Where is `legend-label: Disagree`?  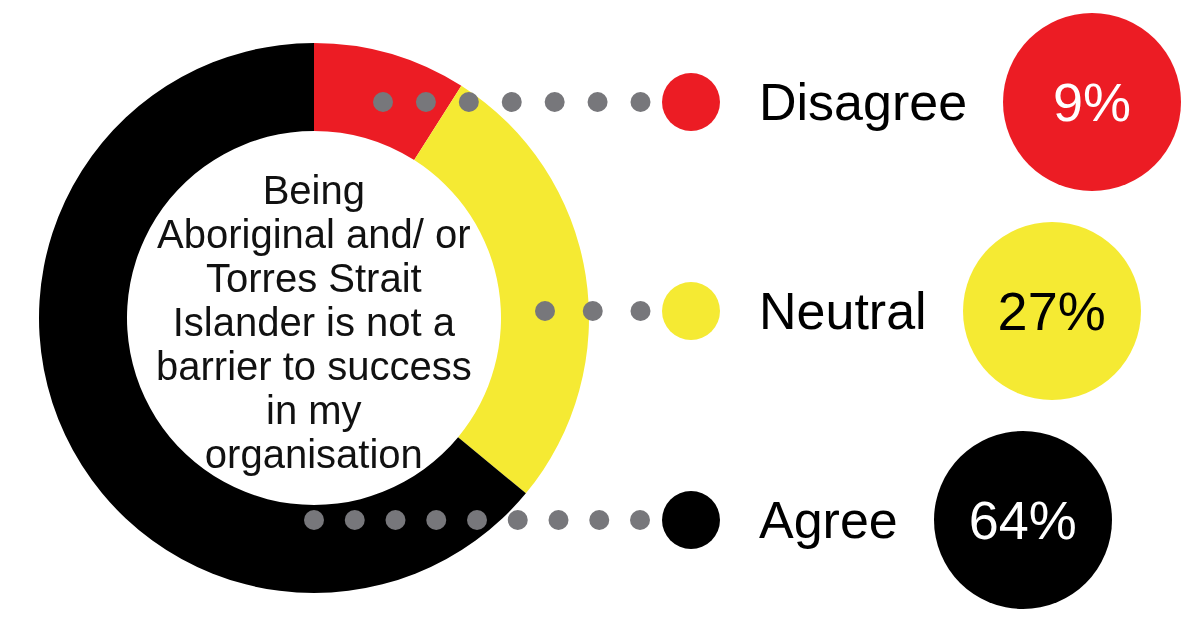
legend-label: Disagree is located at coordinates (863, 102).